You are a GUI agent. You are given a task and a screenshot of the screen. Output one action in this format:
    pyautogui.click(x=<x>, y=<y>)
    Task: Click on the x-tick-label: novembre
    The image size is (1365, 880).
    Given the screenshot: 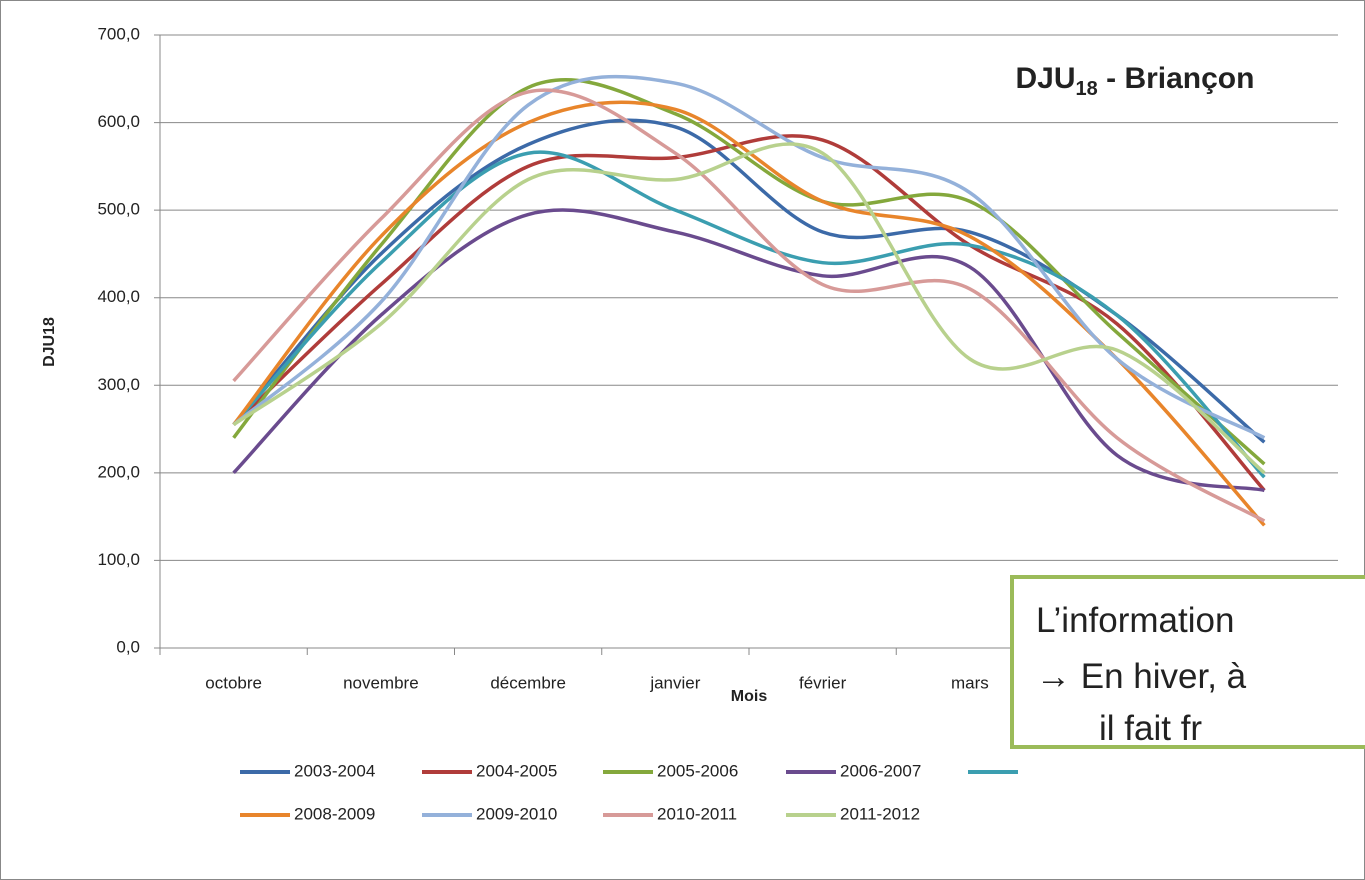 What is the action you would take?
    pyautogui.click(x=381, y=682)
    